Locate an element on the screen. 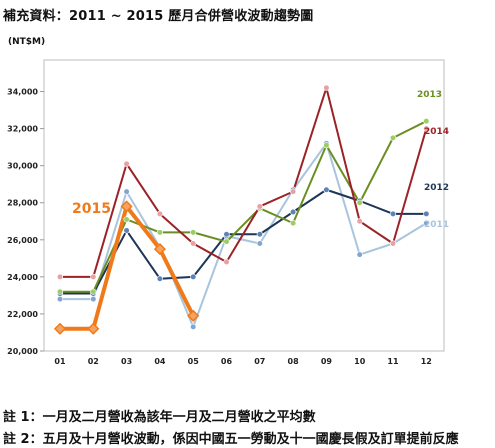 This screenshot has height=448, width=495. x-tick-label: 06 is located at coordinates (227, 361).